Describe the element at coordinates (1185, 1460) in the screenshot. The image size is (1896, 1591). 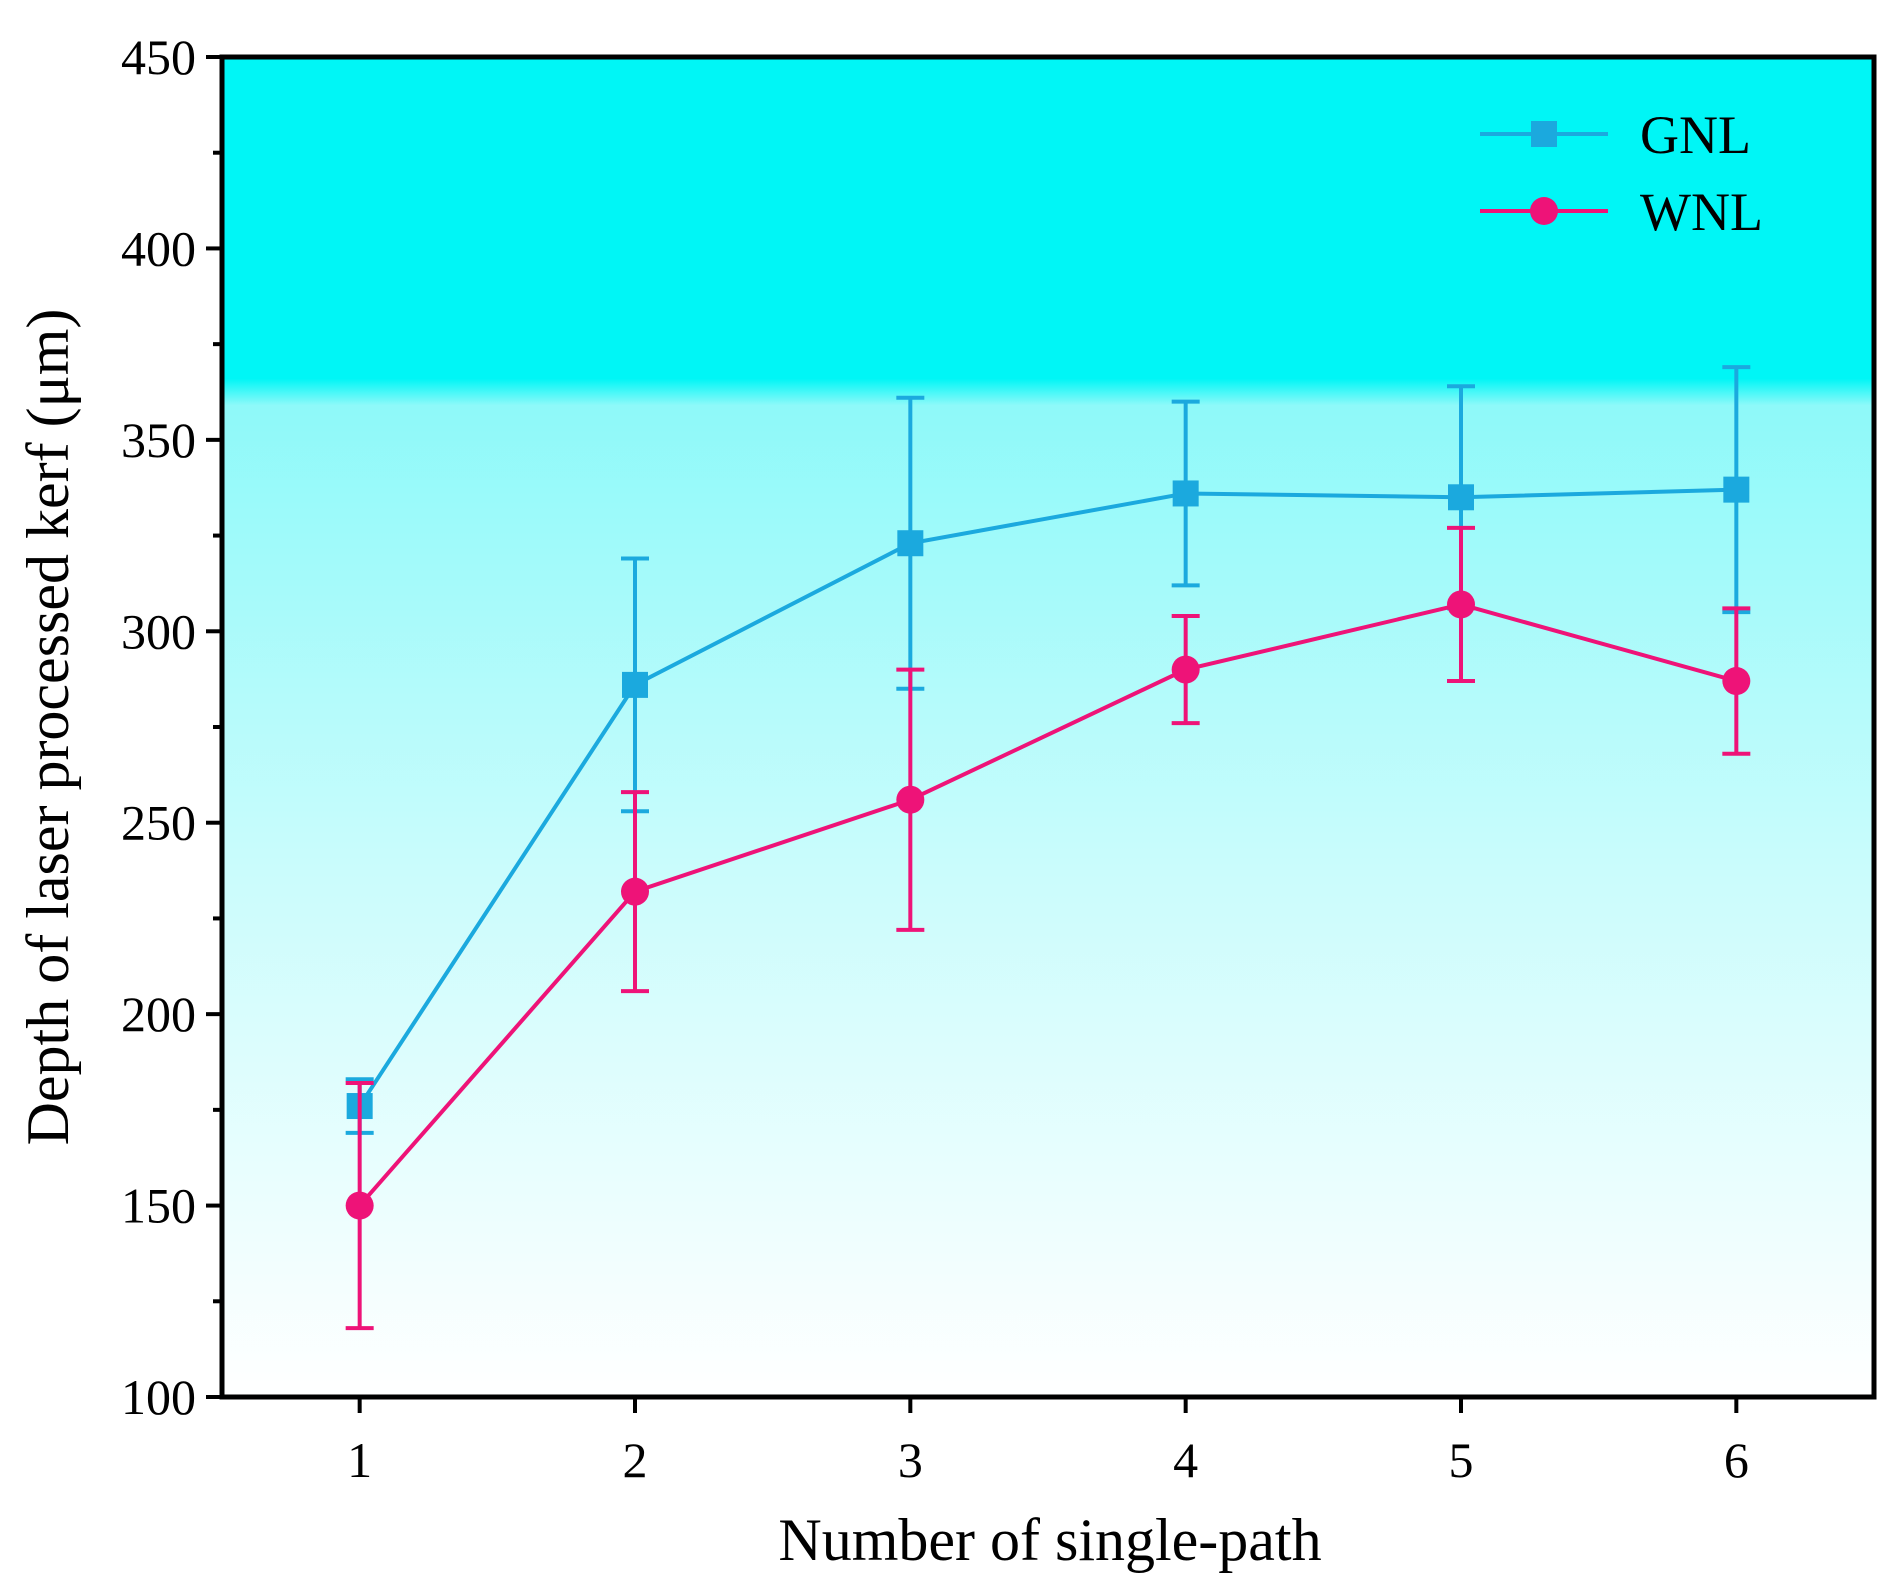
I see `x-tick-label: 4` at that location.